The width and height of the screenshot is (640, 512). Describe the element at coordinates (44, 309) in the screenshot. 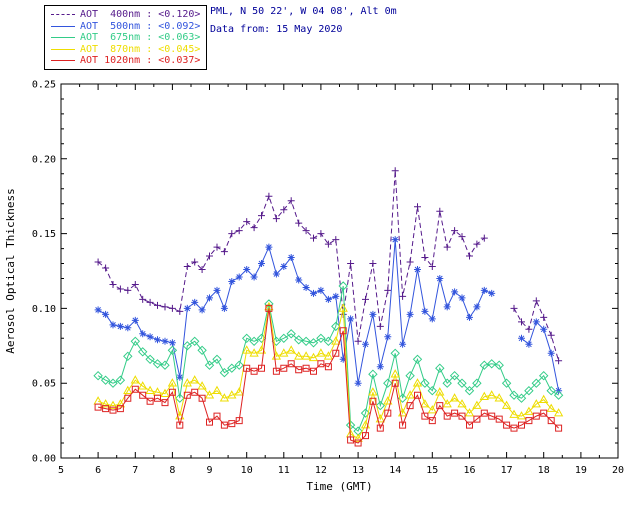

I see `y-tick-label: 0.10` at that location.